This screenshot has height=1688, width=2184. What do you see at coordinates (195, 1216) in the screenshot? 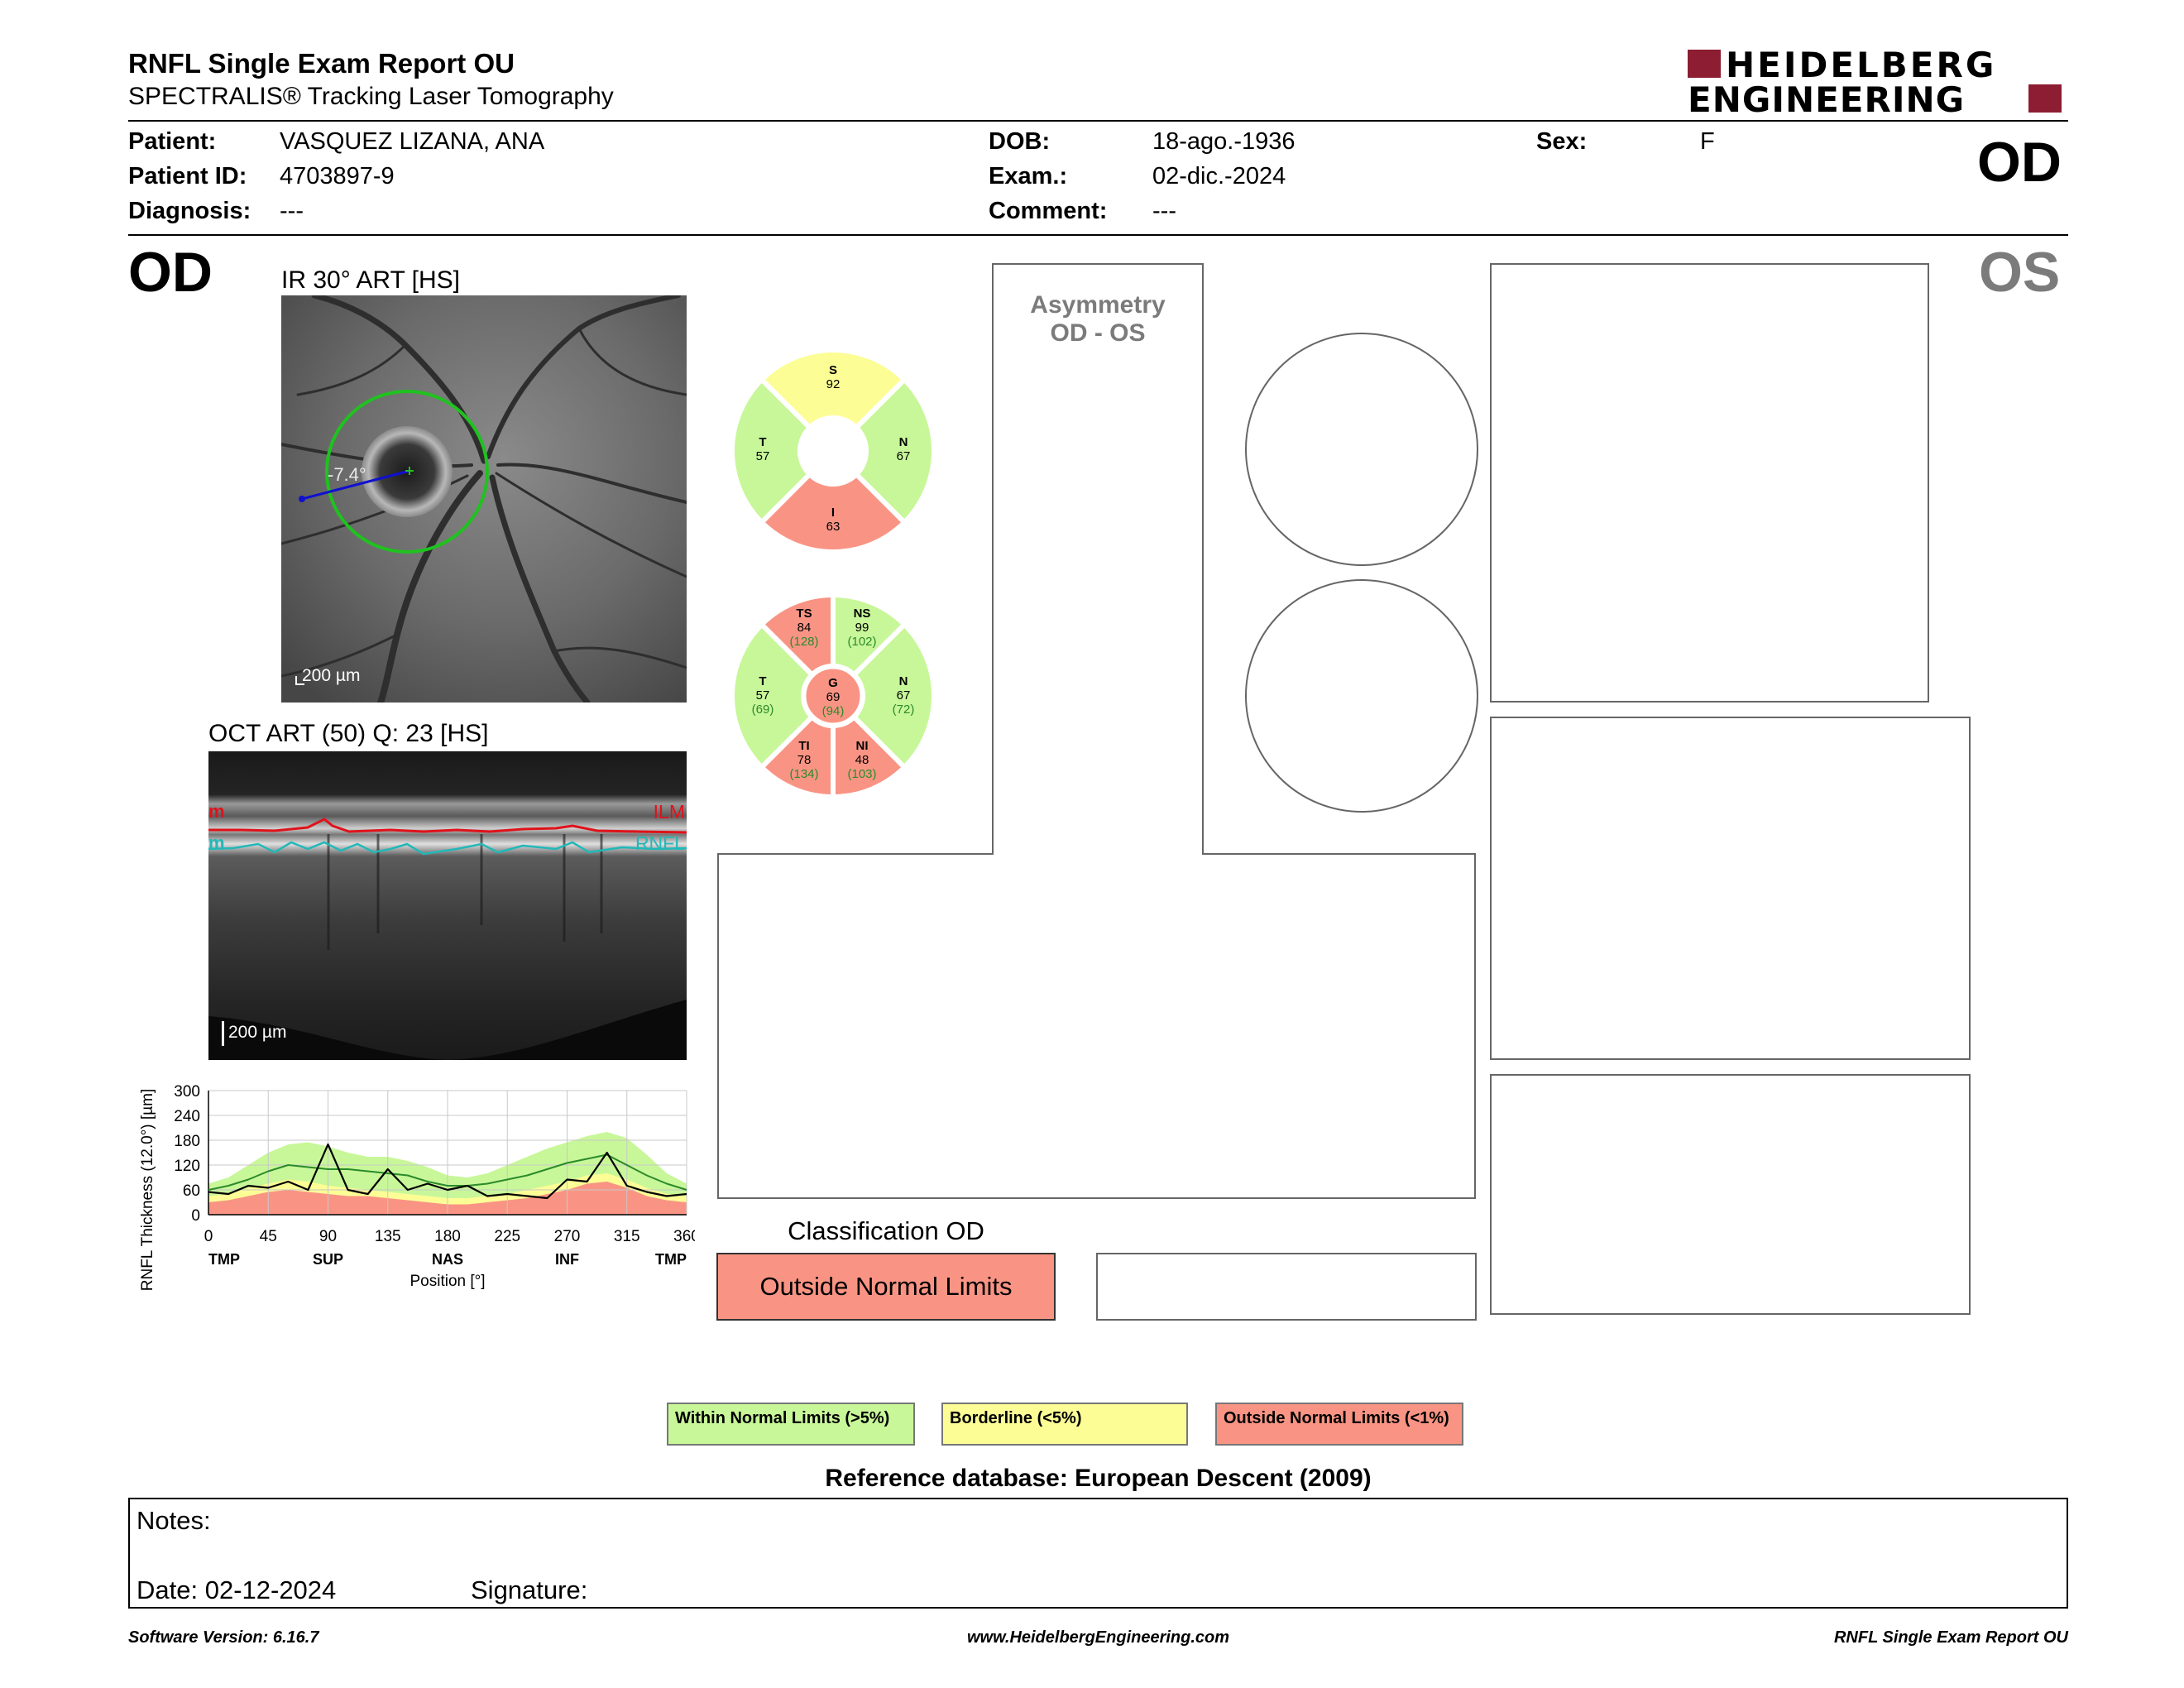
I see `y-tick-label: 0` at bounding box center [195, 1216].